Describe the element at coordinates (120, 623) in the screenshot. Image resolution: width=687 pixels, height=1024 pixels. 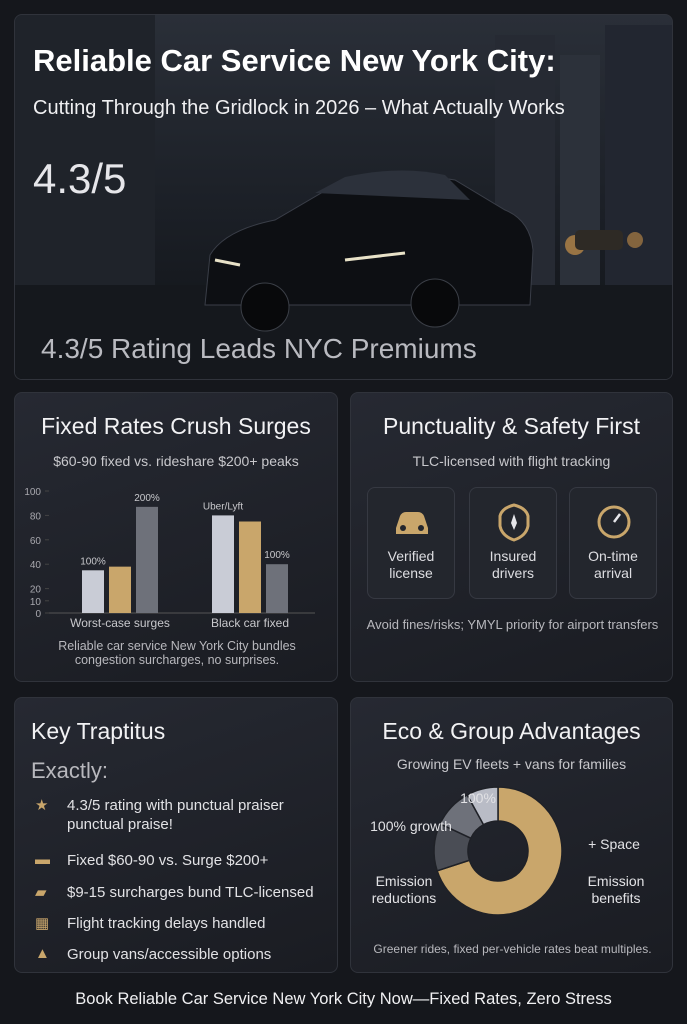
I see `x-tick-label: Worst-case surges` at that location.